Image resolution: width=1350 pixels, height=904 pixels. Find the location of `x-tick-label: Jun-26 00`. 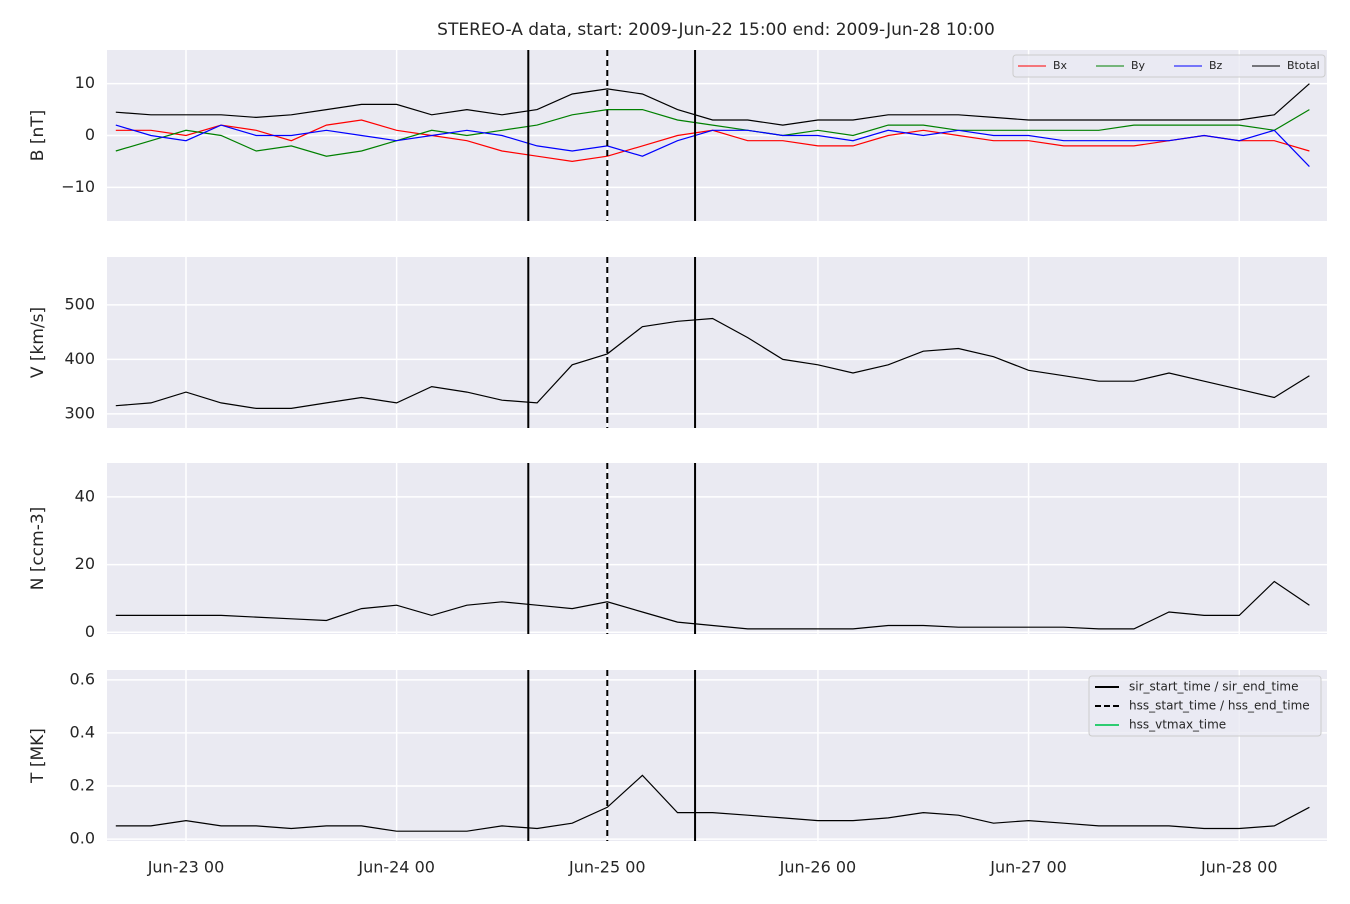

x-tick-label: Jun-26 00 is located at coordinates (818, 867).